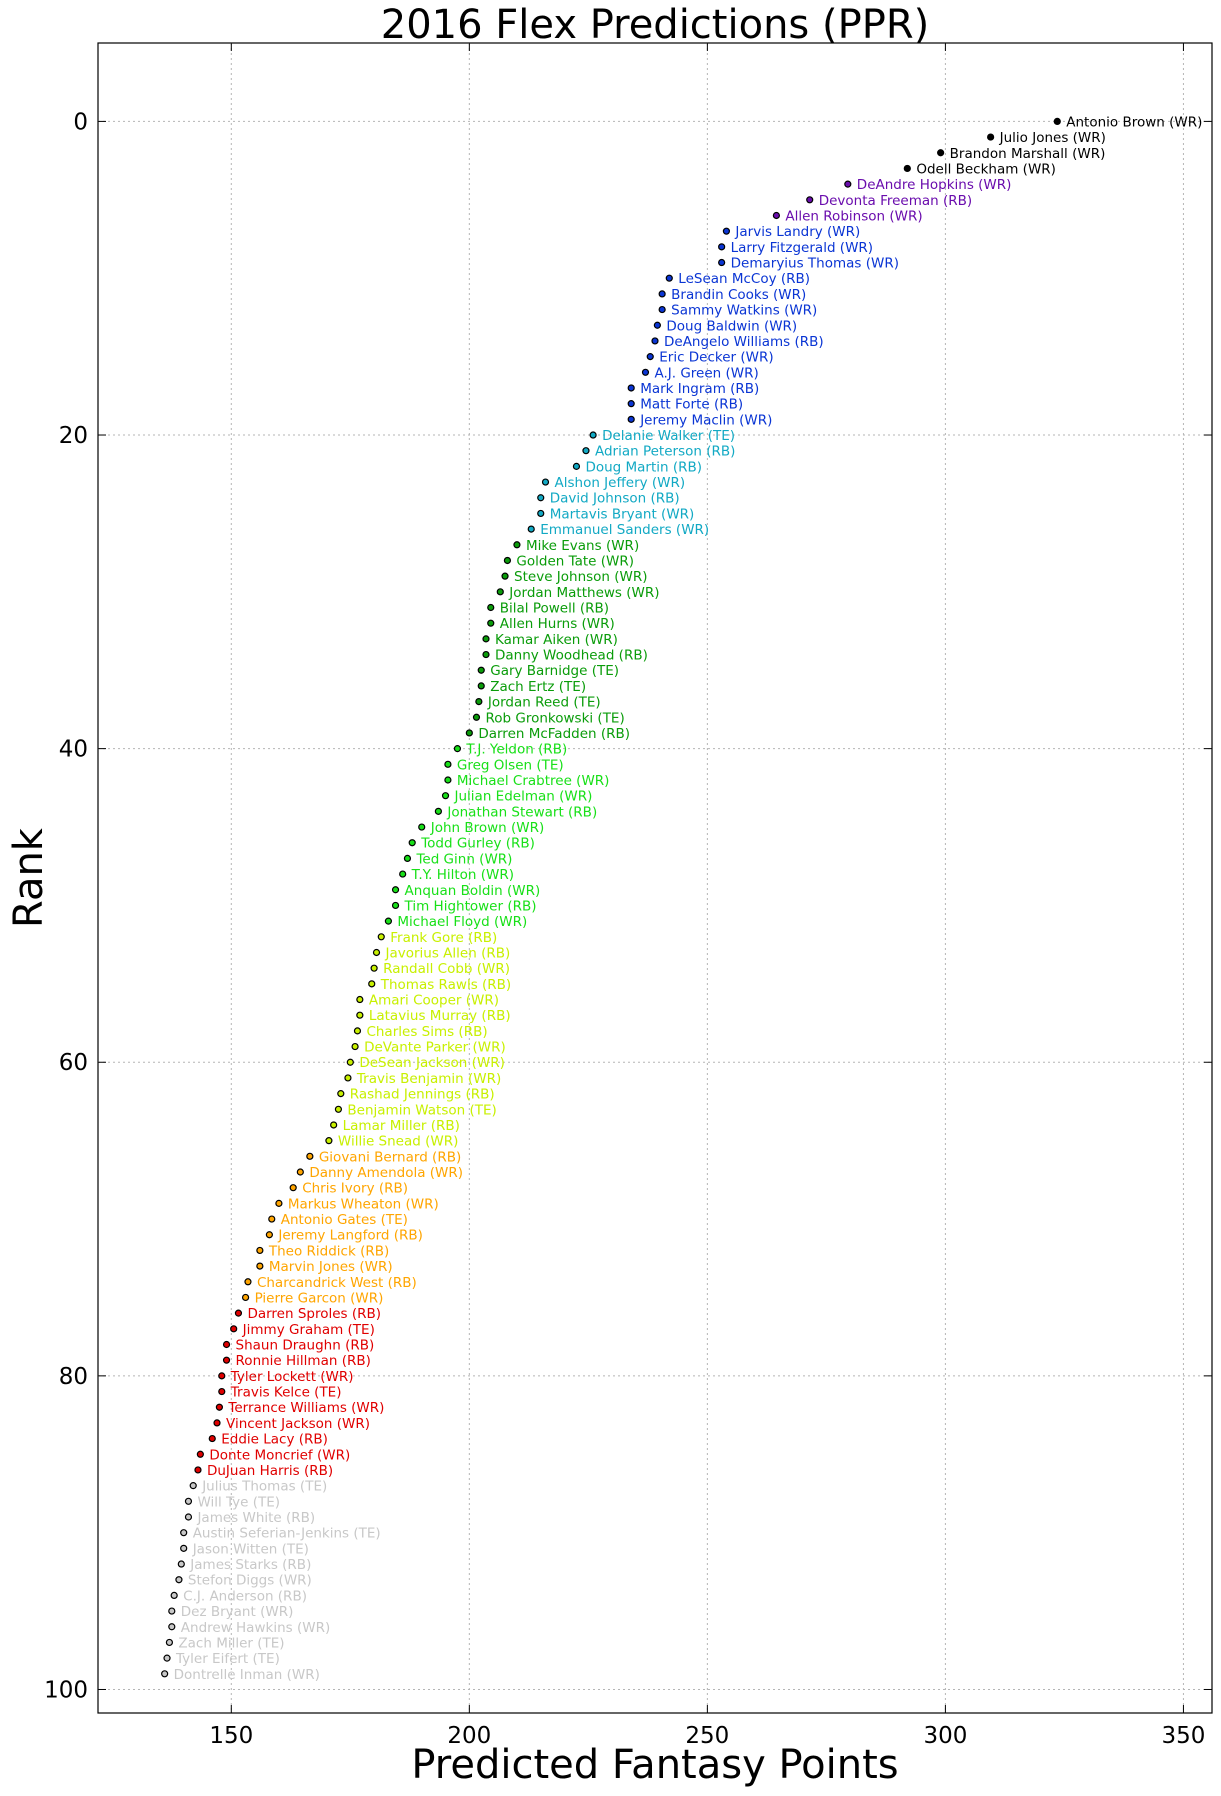 This screenshot has width=1221, height=1796. What do you see at coordinates (270, 1471) in the screenshot?
I see `player-label: DuJuan Harris (RB)` at bounding box center [270, 1471].